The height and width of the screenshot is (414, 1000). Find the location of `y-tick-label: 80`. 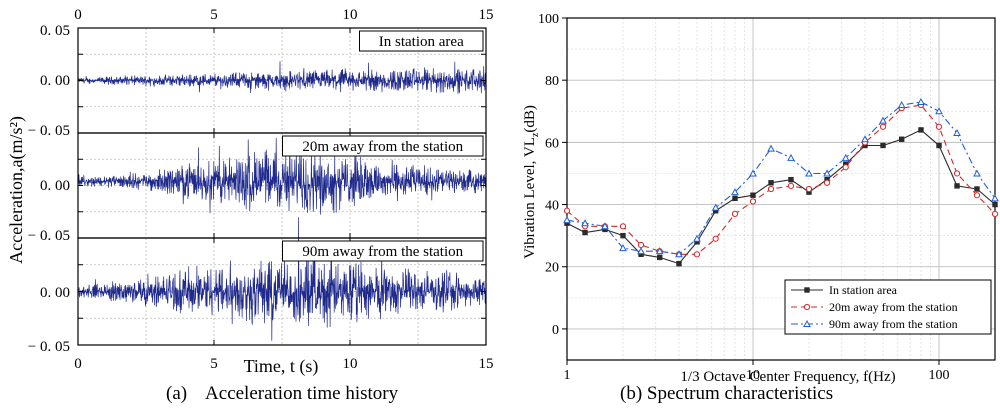

y-tick-label: 80 is located at coordinates (552, 81).